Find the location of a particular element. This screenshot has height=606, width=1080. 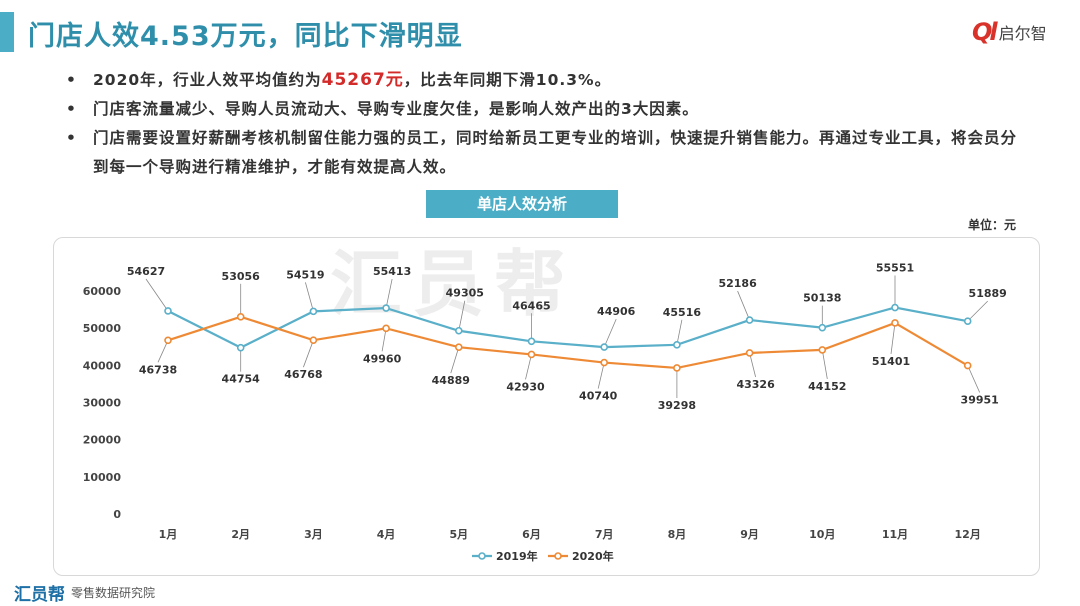

unit-label: 单位：元 is located at coordinates (992, 225).